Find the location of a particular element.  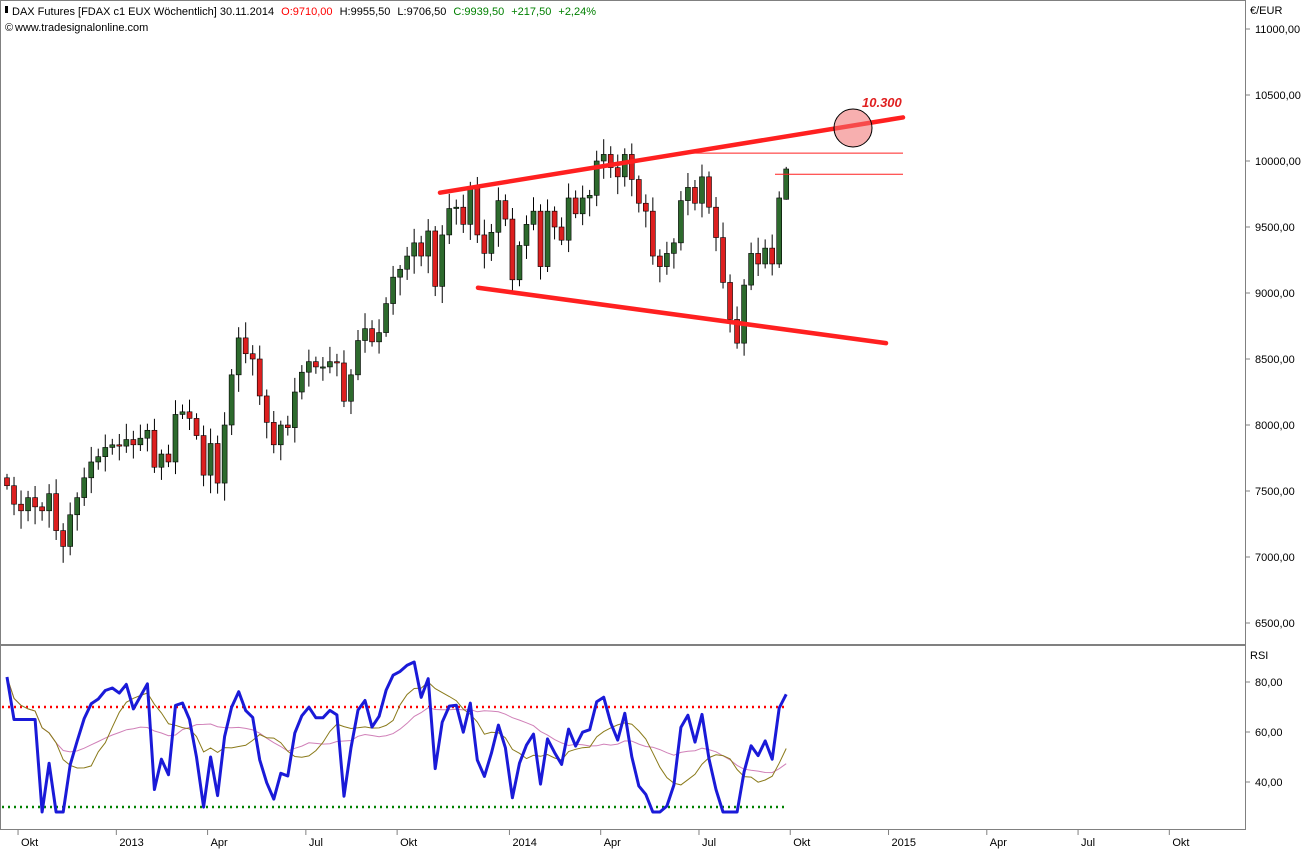

price-tick-label: 8000,00 is located at coordinates (1275, 426).